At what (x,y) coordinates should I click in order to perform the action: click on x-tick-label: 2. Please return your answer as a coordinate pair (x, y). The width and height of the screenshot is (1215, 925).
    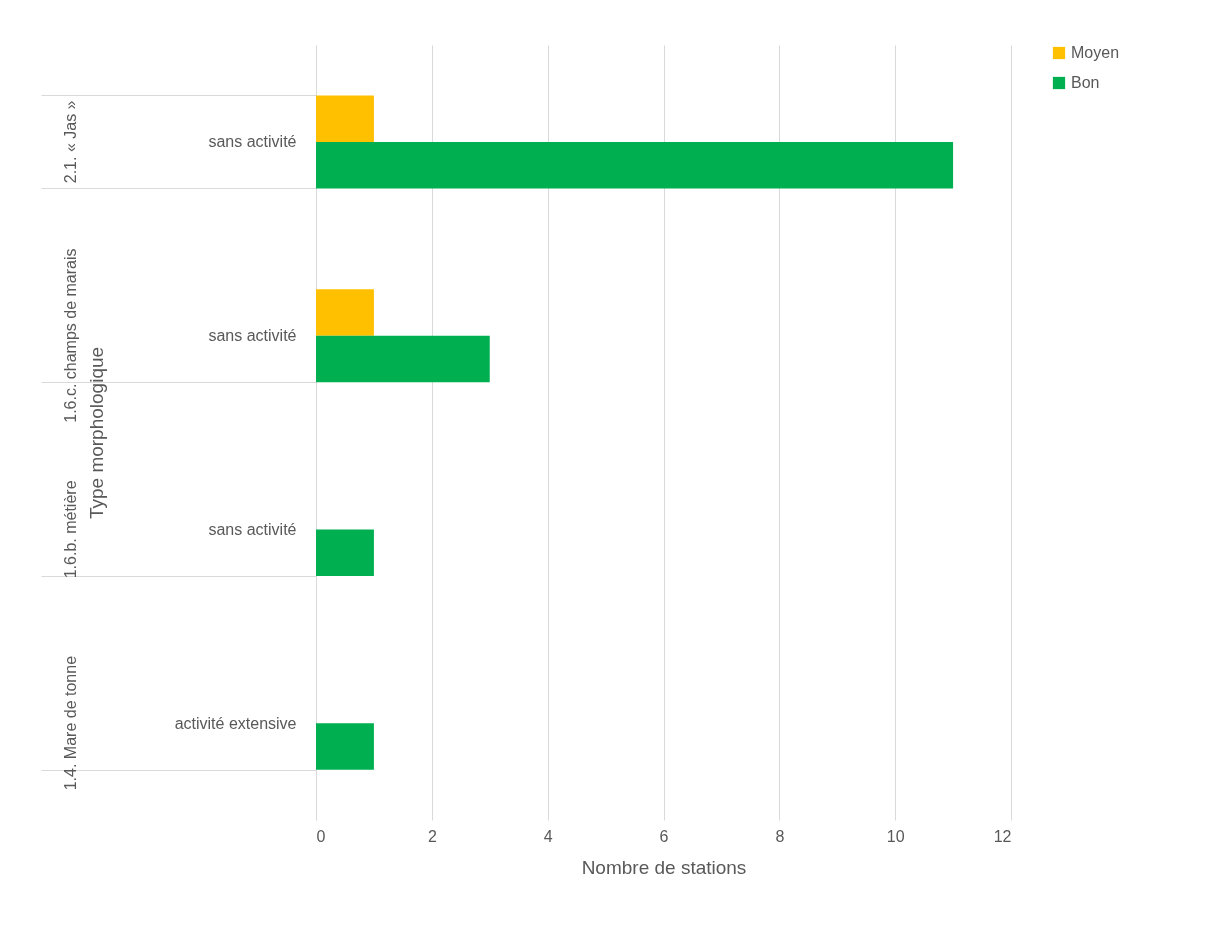
    Looking at the image, I should click on (432, 836).